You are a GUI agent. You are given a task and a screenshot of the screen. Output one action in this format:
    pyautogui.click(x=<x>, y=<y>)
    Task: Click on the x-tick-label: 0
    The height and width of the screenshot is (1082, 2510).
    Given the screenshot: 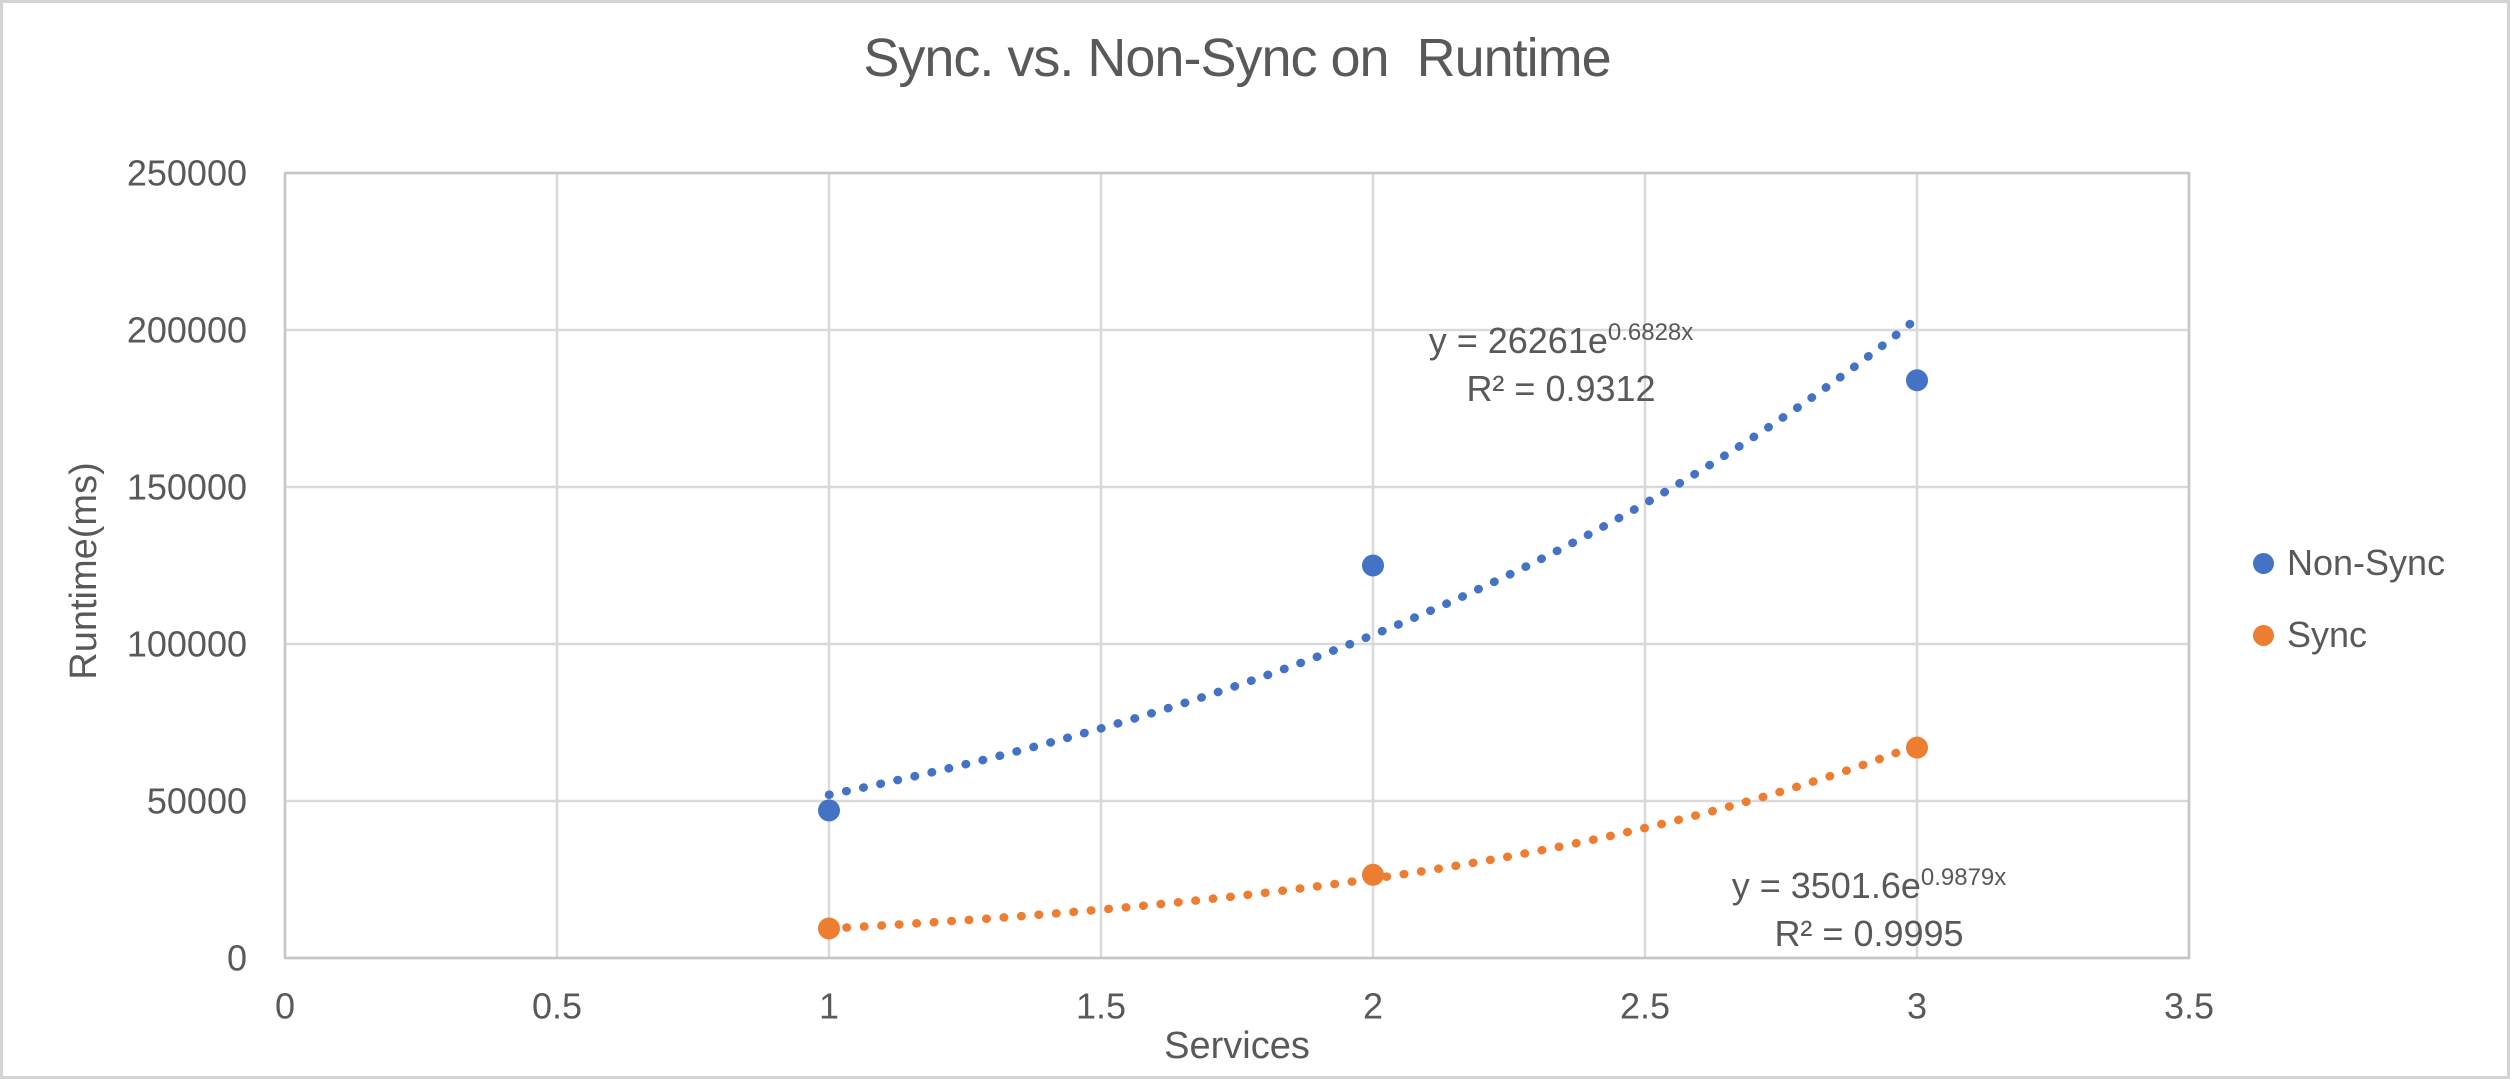 What is the action you would take?
    pyautogui.click(x=285, y=1006)
    